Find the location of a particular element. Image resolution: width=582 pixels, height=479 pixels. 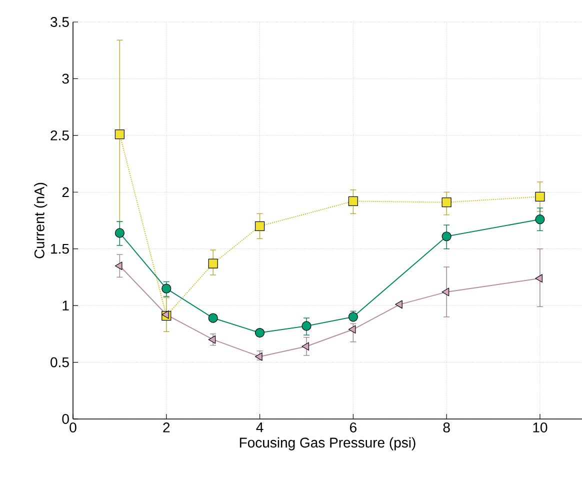

x-tick-label: 0 is located at coordinates (73, 427).